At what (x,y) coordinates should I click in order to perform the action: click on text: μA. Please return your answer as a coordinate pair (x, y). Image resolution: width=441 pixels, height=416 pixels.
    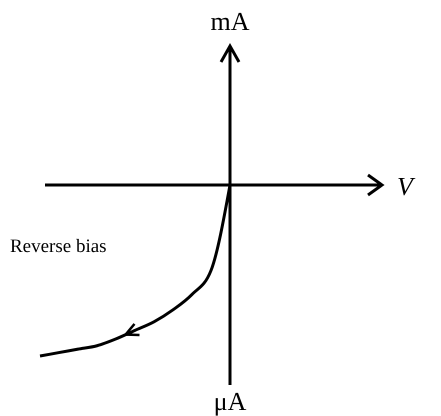
    Looking at the image, I should click on (230, 401).